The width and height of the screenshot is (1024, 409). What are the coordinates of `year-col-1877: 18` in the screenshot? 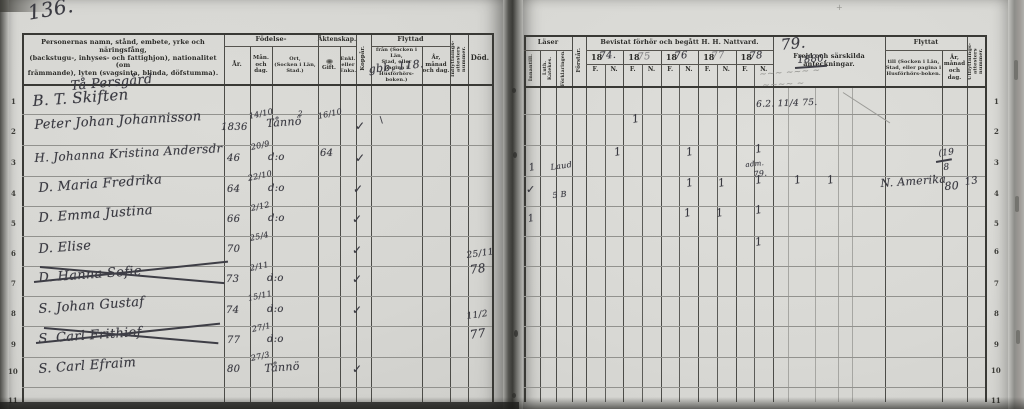 It's located at (709, 57).